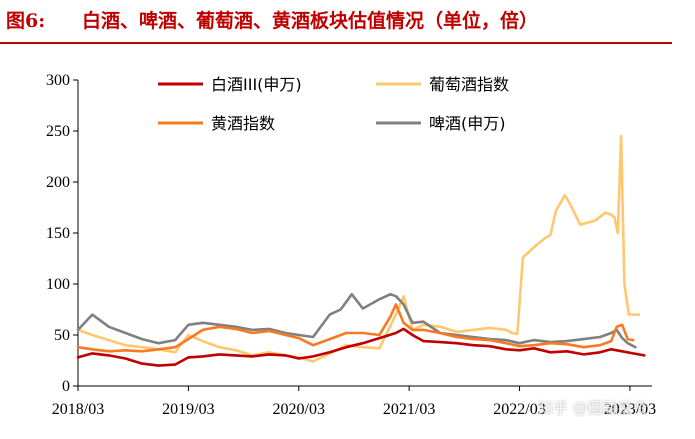 This screenshot has width=695, height=439. I want to click on y-tick-label: 50, so click(62, 335).